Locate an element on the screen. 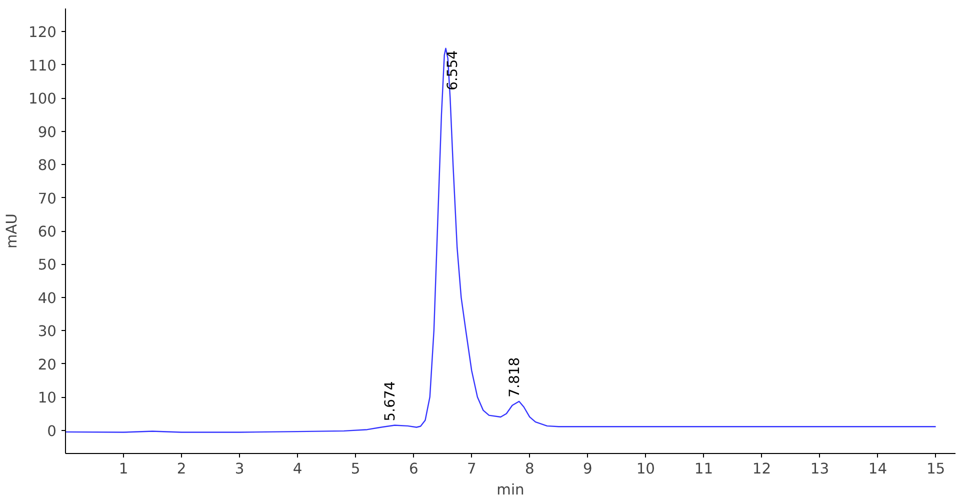 This screenshot has width=960, height=501. x-tick-label: 2 is located at coordinates (181, 469).